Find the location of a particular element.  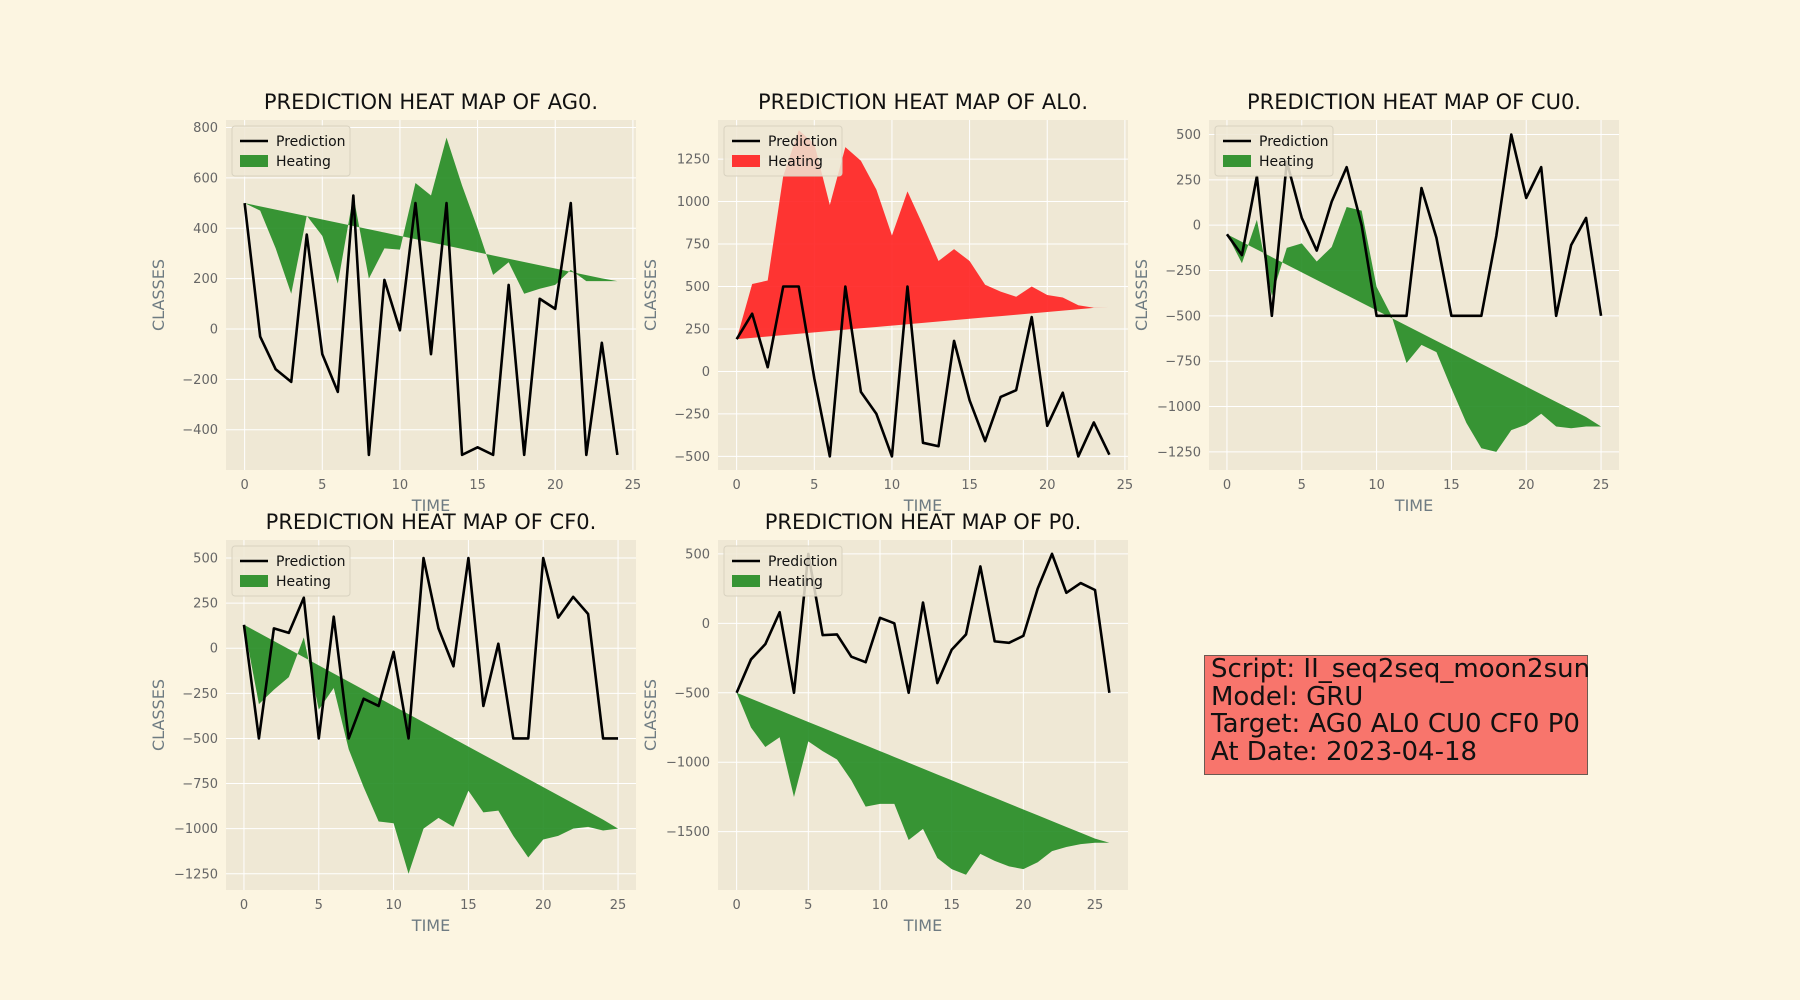

info-model: Model: GRU is located at coordinates (1287, 696).